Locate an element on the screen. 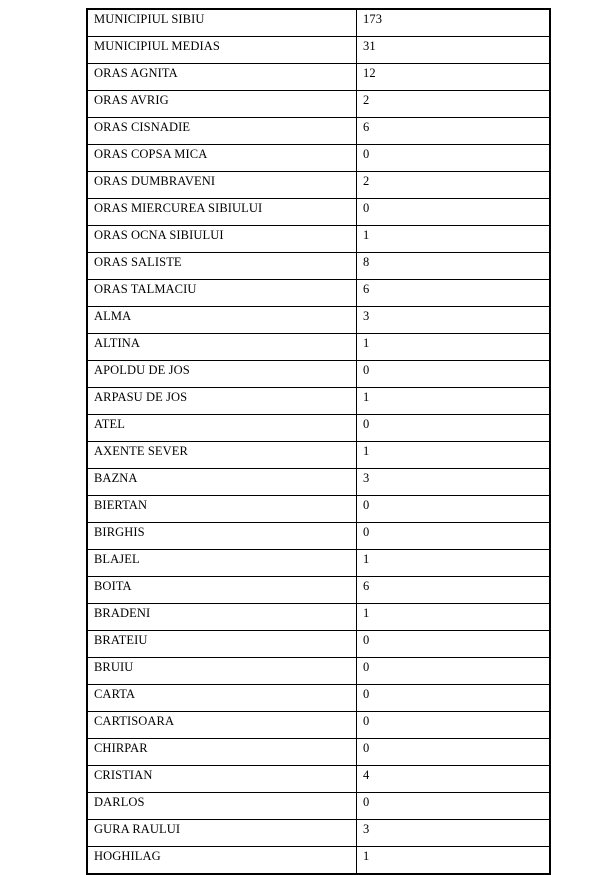 The image size is (614, 875). table-row: ARPASU DE JOS 1 is located at coordinates (318, 401).